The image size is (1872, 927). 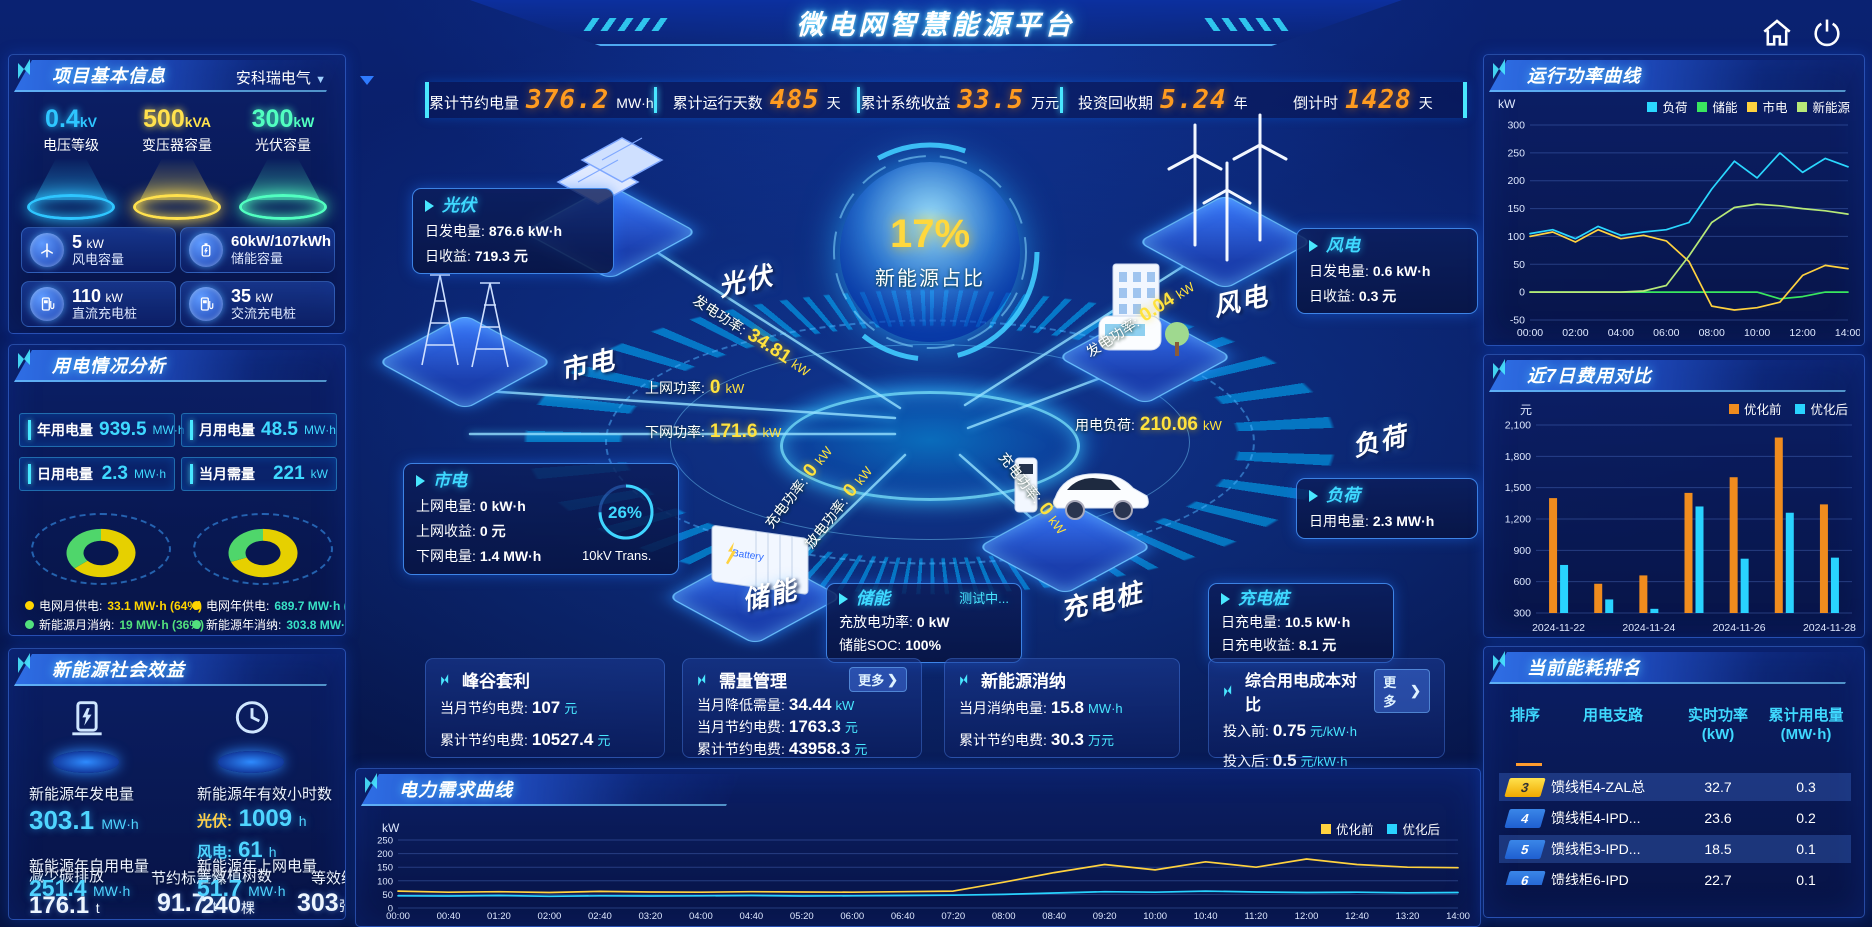 I want to click on home-button, so click(x=1777, y=33).